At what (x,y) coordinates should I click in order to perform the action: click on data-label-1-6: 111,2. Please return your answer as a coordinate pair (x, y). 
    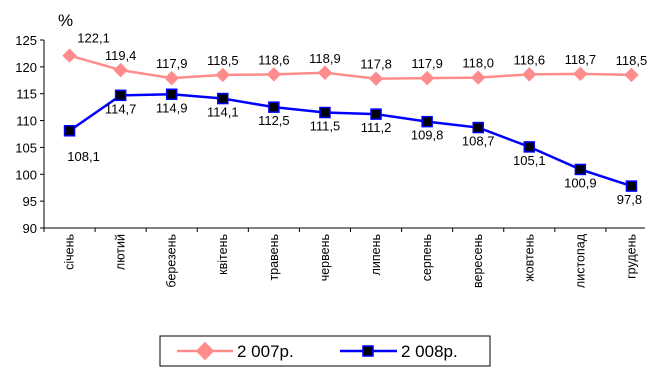
    Looking at the image, I should click on (376, 127).